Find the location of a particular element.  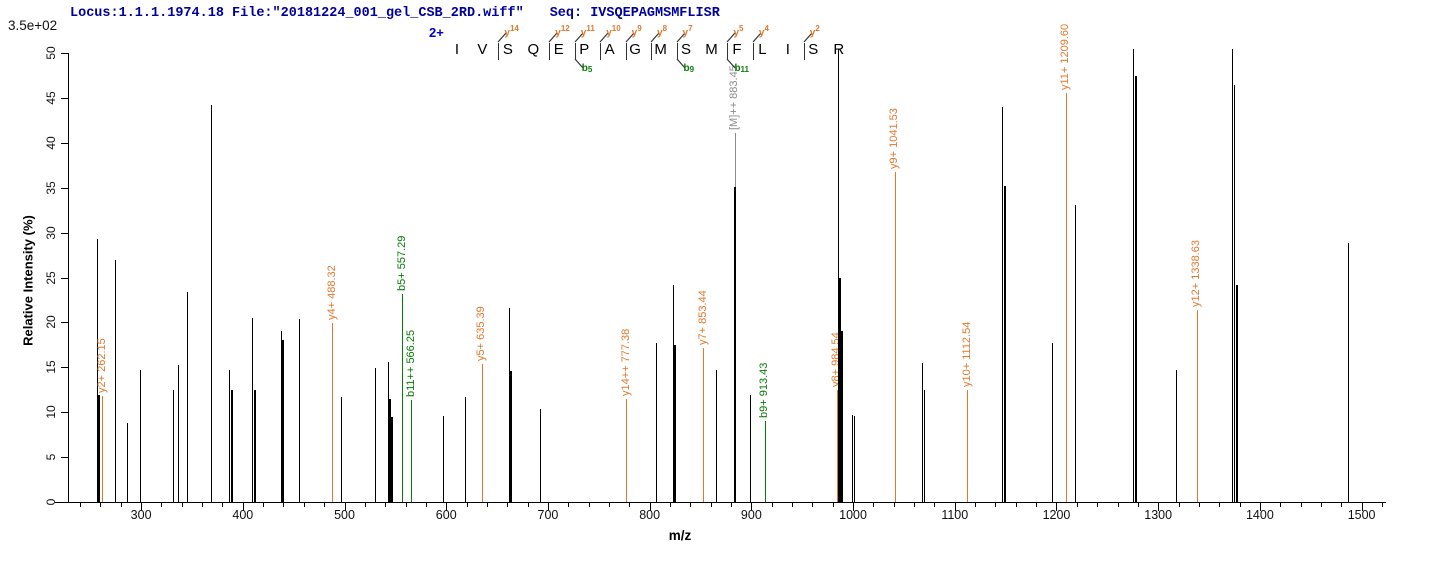

residue-letter: V is located at coordinates (482, 49).